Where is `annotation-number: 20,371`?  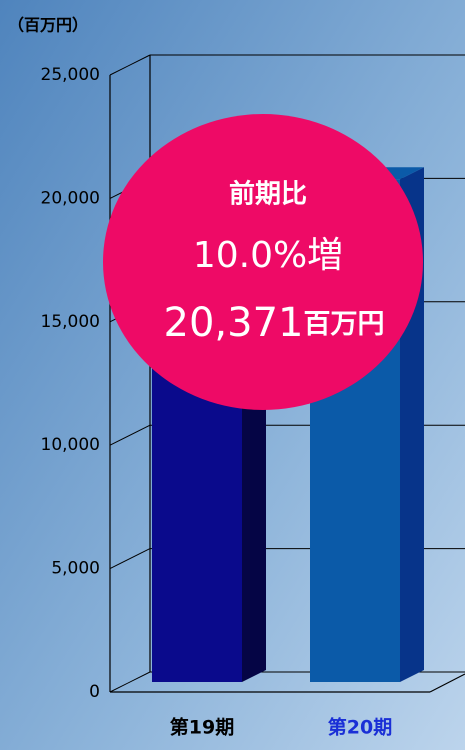
annotation-number: 20,371 is located at coordinates (234, 323).